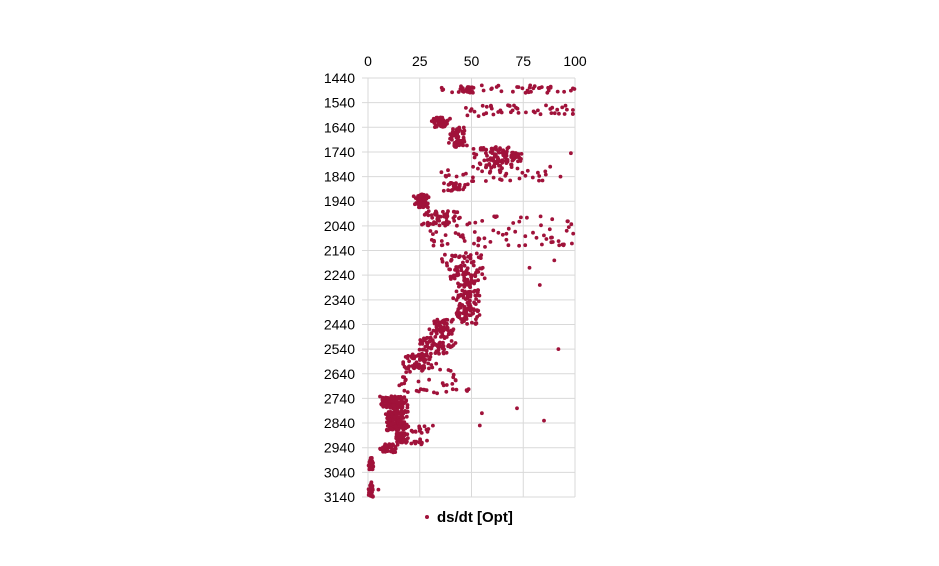 Image resolution: width=939 pixels, height=566 pixels. I want to click on y-tick-label: 1540, so click(339, 103).